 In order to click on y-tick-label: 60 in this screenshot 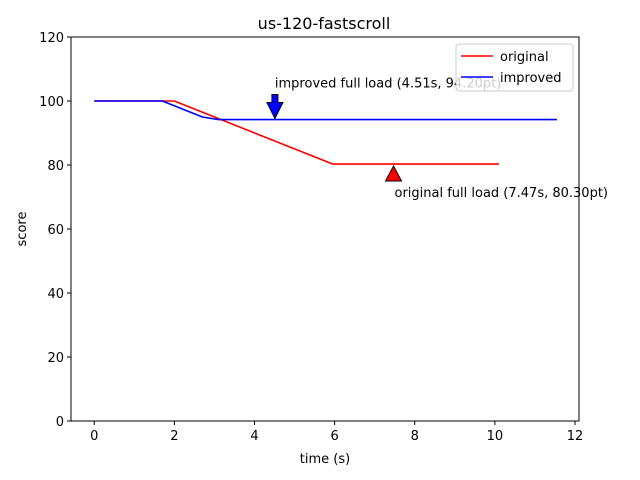, I will do `click(55, 230)`.